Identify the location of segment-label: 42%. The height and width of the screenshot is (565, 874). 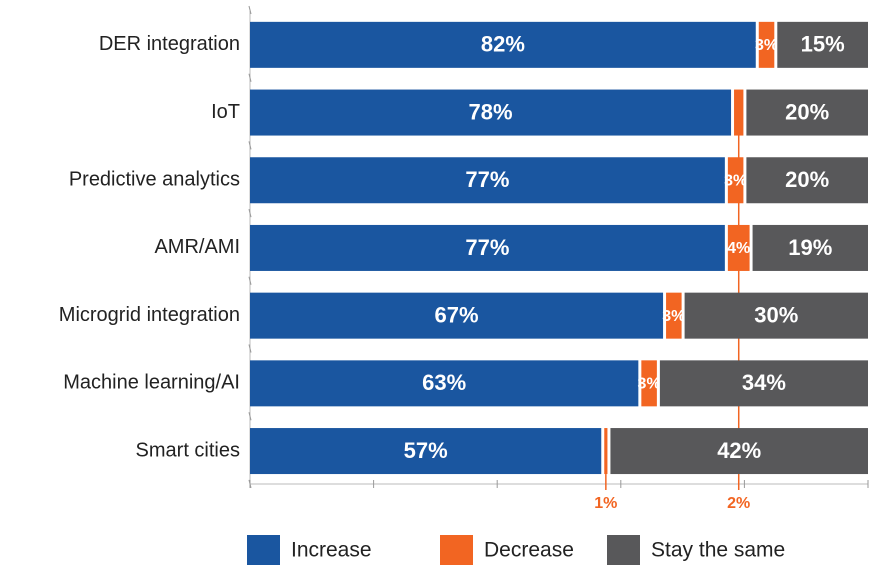
(739, 450).